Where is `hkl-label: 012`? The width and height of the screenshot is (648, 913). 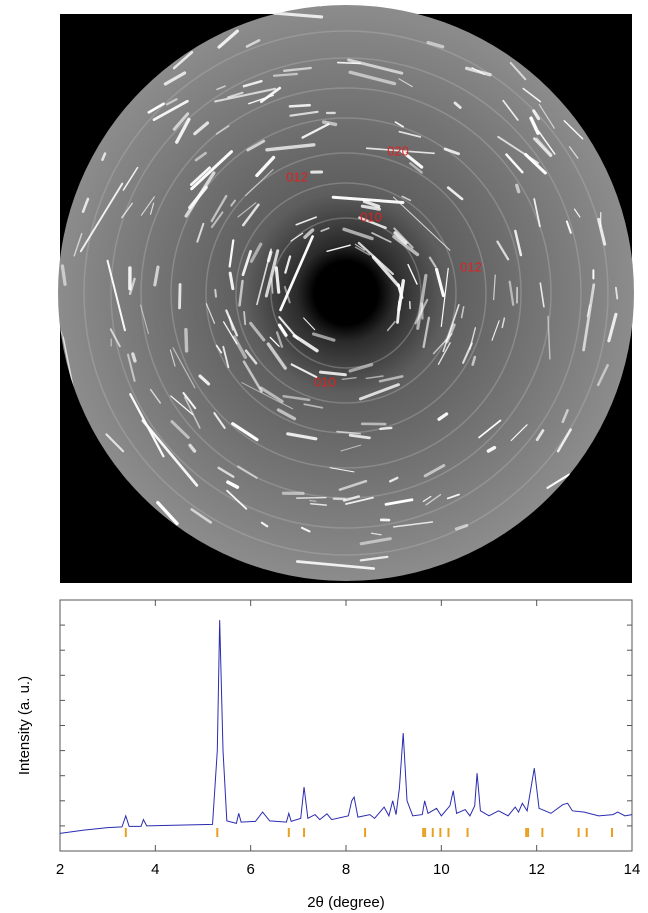 hkl-label: 012 is located at coordinates (297, 176).